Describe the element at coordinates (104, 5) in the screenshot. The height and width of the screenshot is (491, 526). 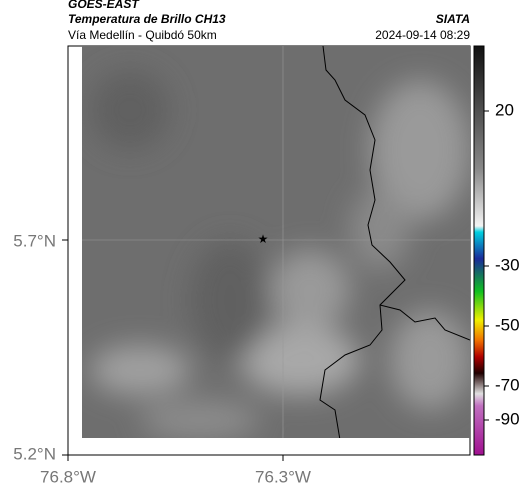
I see `title: GOES-EAST` at that location.